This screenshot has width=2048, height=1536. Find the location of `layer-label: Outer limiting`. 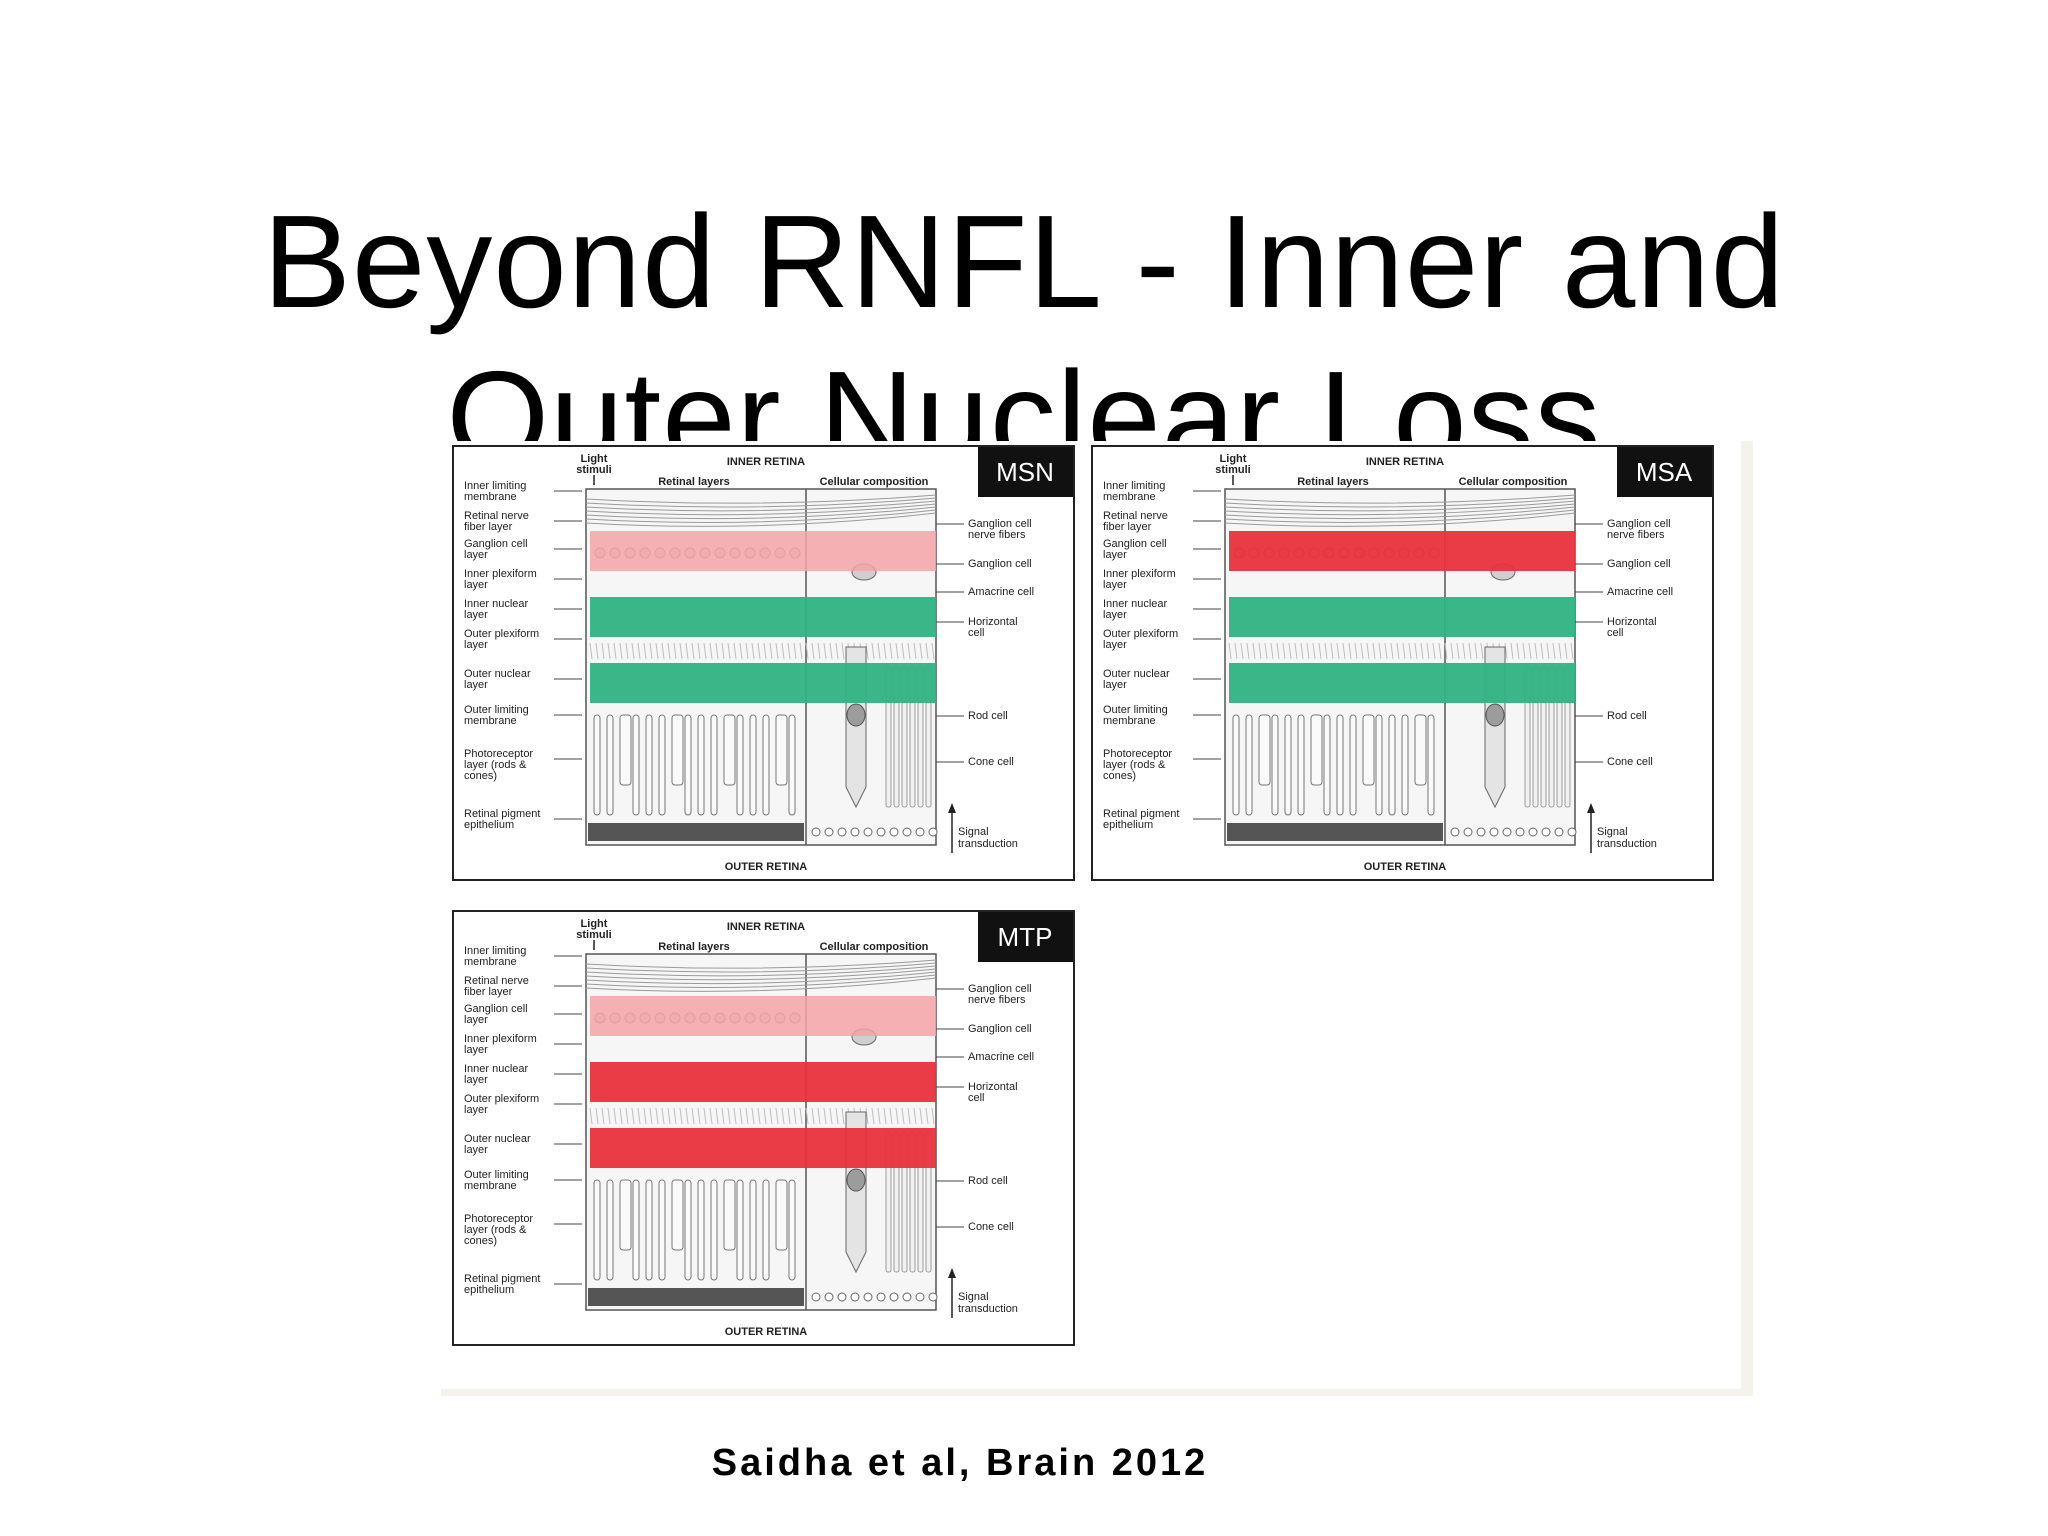

layer-label: Outer limiting is located at coordinates (496, 1175).